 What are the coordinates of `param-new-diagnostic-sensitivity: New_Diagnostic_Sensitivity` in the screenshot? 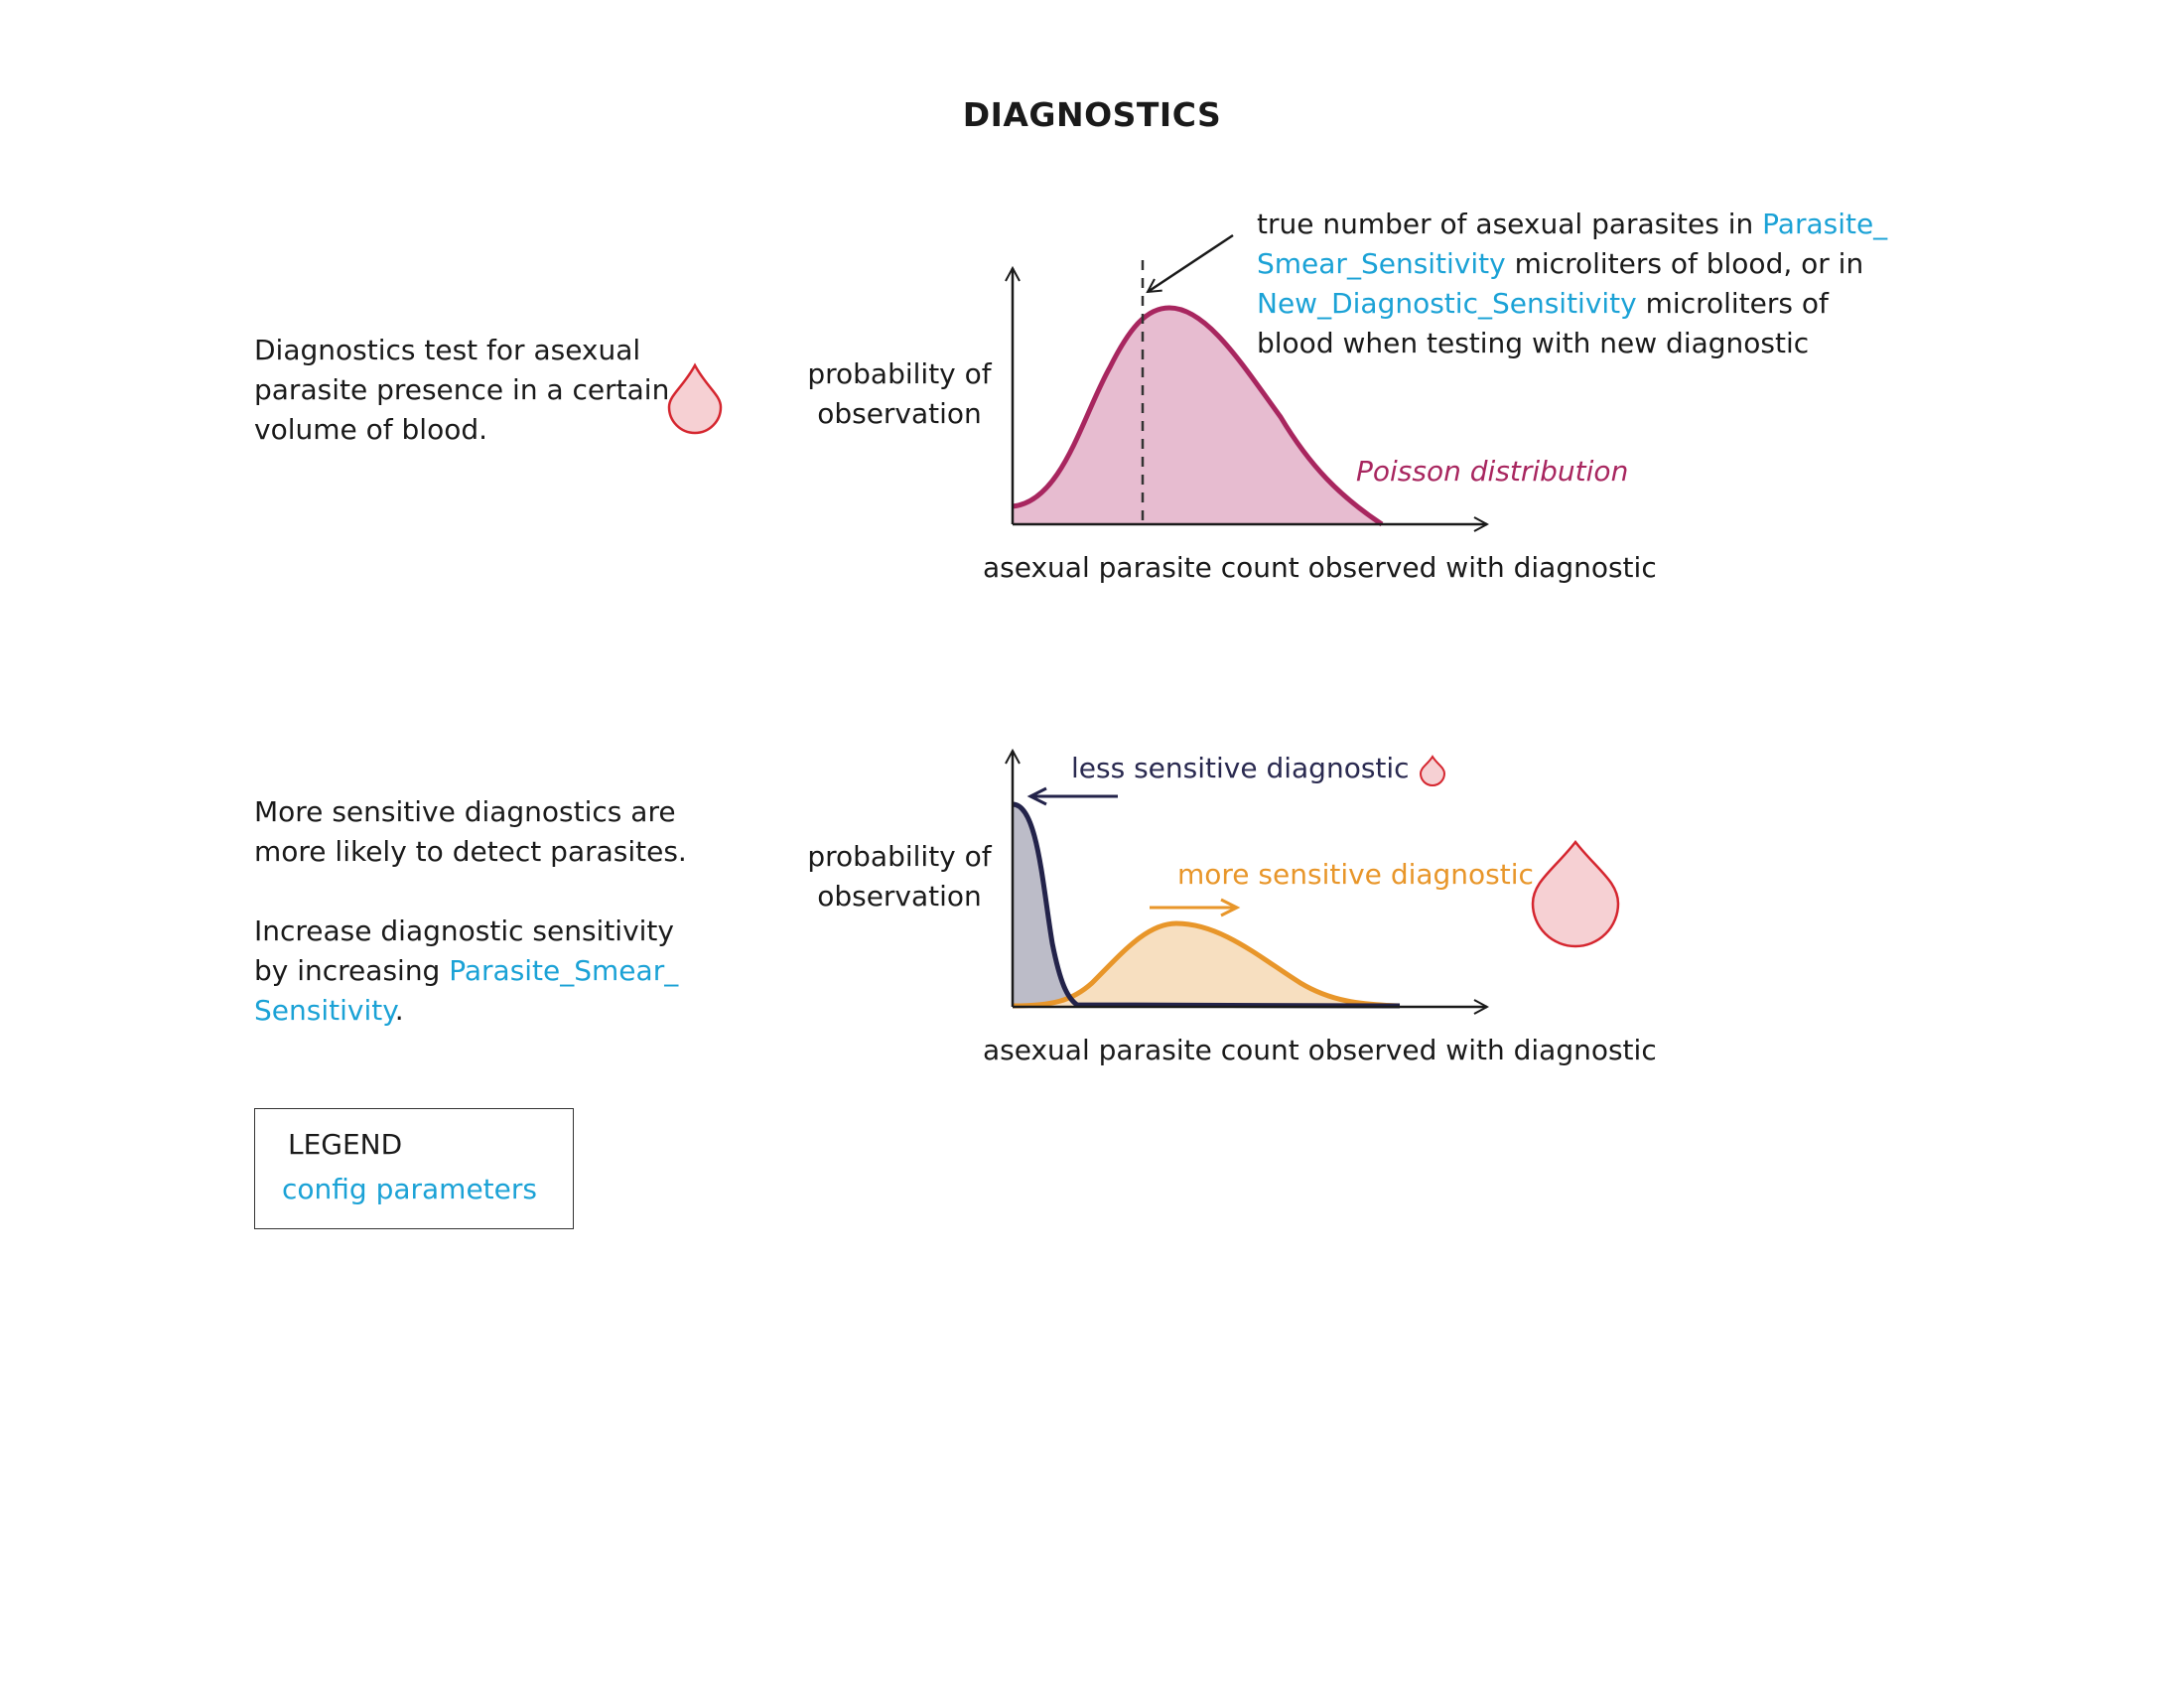 It's located at (1447, 303).